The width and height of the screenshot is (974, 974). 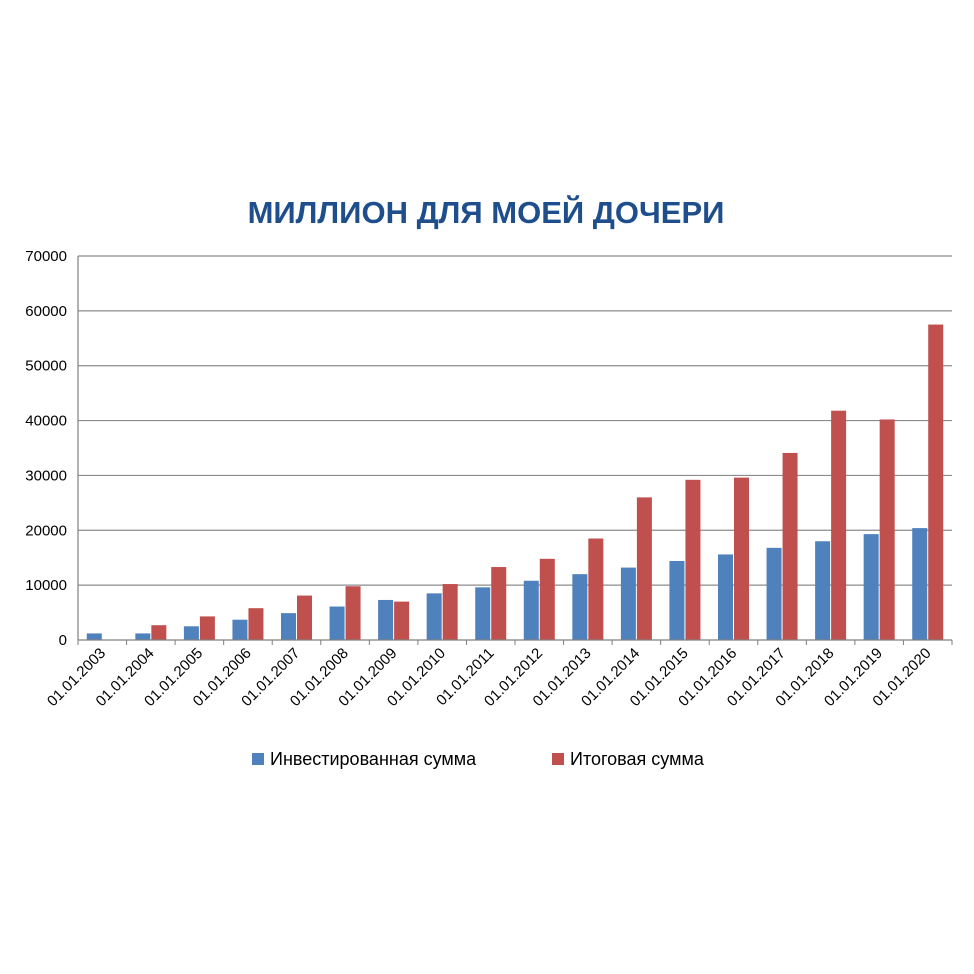 What do you see at coordinates (486, 212) in the screenshot?
I see `chart-title: МИЛЛИОН ДЛЯ МОЕЙ ДОЧЕРИ` at bounding box center [486, 212].